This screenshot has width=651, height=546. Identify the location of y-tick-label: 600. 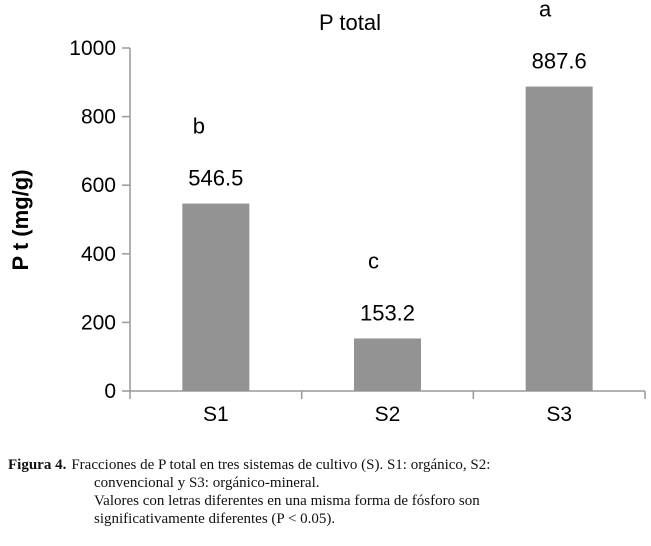
(98, 185).